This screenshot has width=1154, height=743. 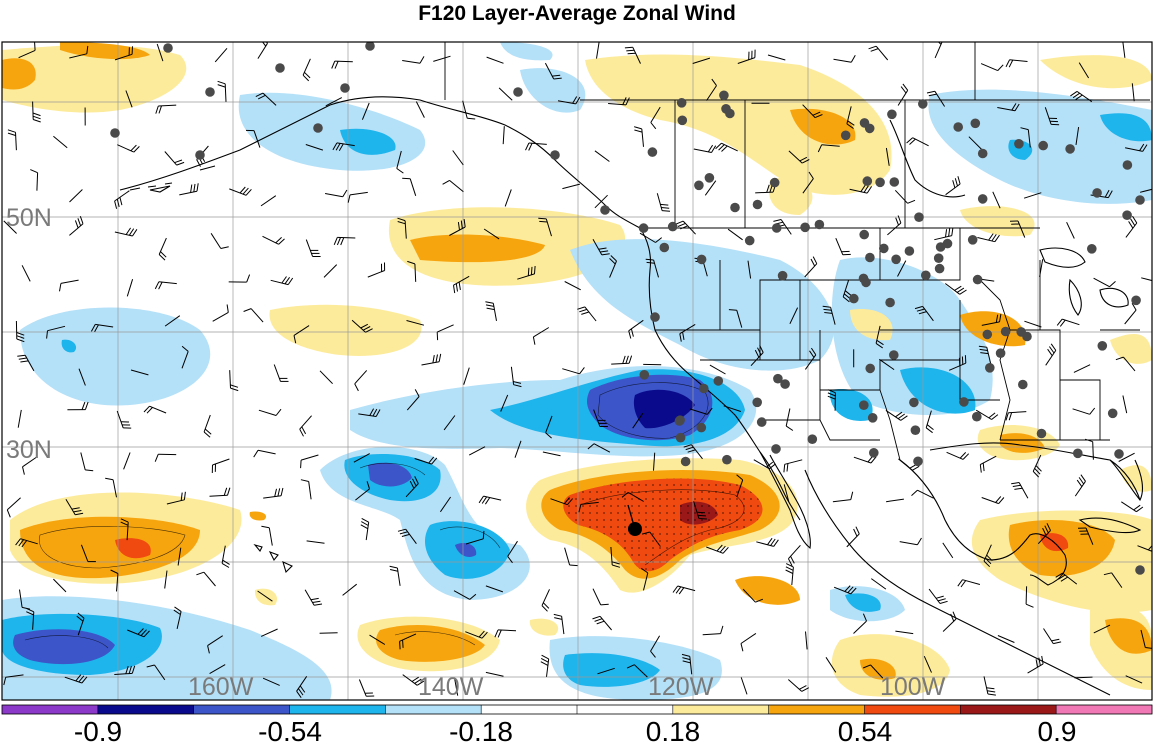 I want to click on colorbar-tick-label-0-18: 0.18, so click(x=673, y=729).